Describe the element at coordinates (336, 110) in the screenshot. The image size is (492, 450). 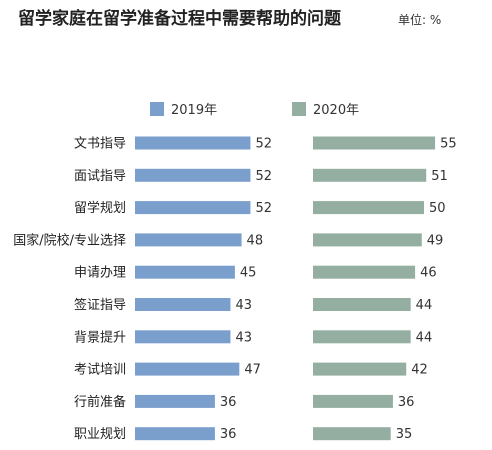
I see `legend-label-2020: 2020年` at that location.